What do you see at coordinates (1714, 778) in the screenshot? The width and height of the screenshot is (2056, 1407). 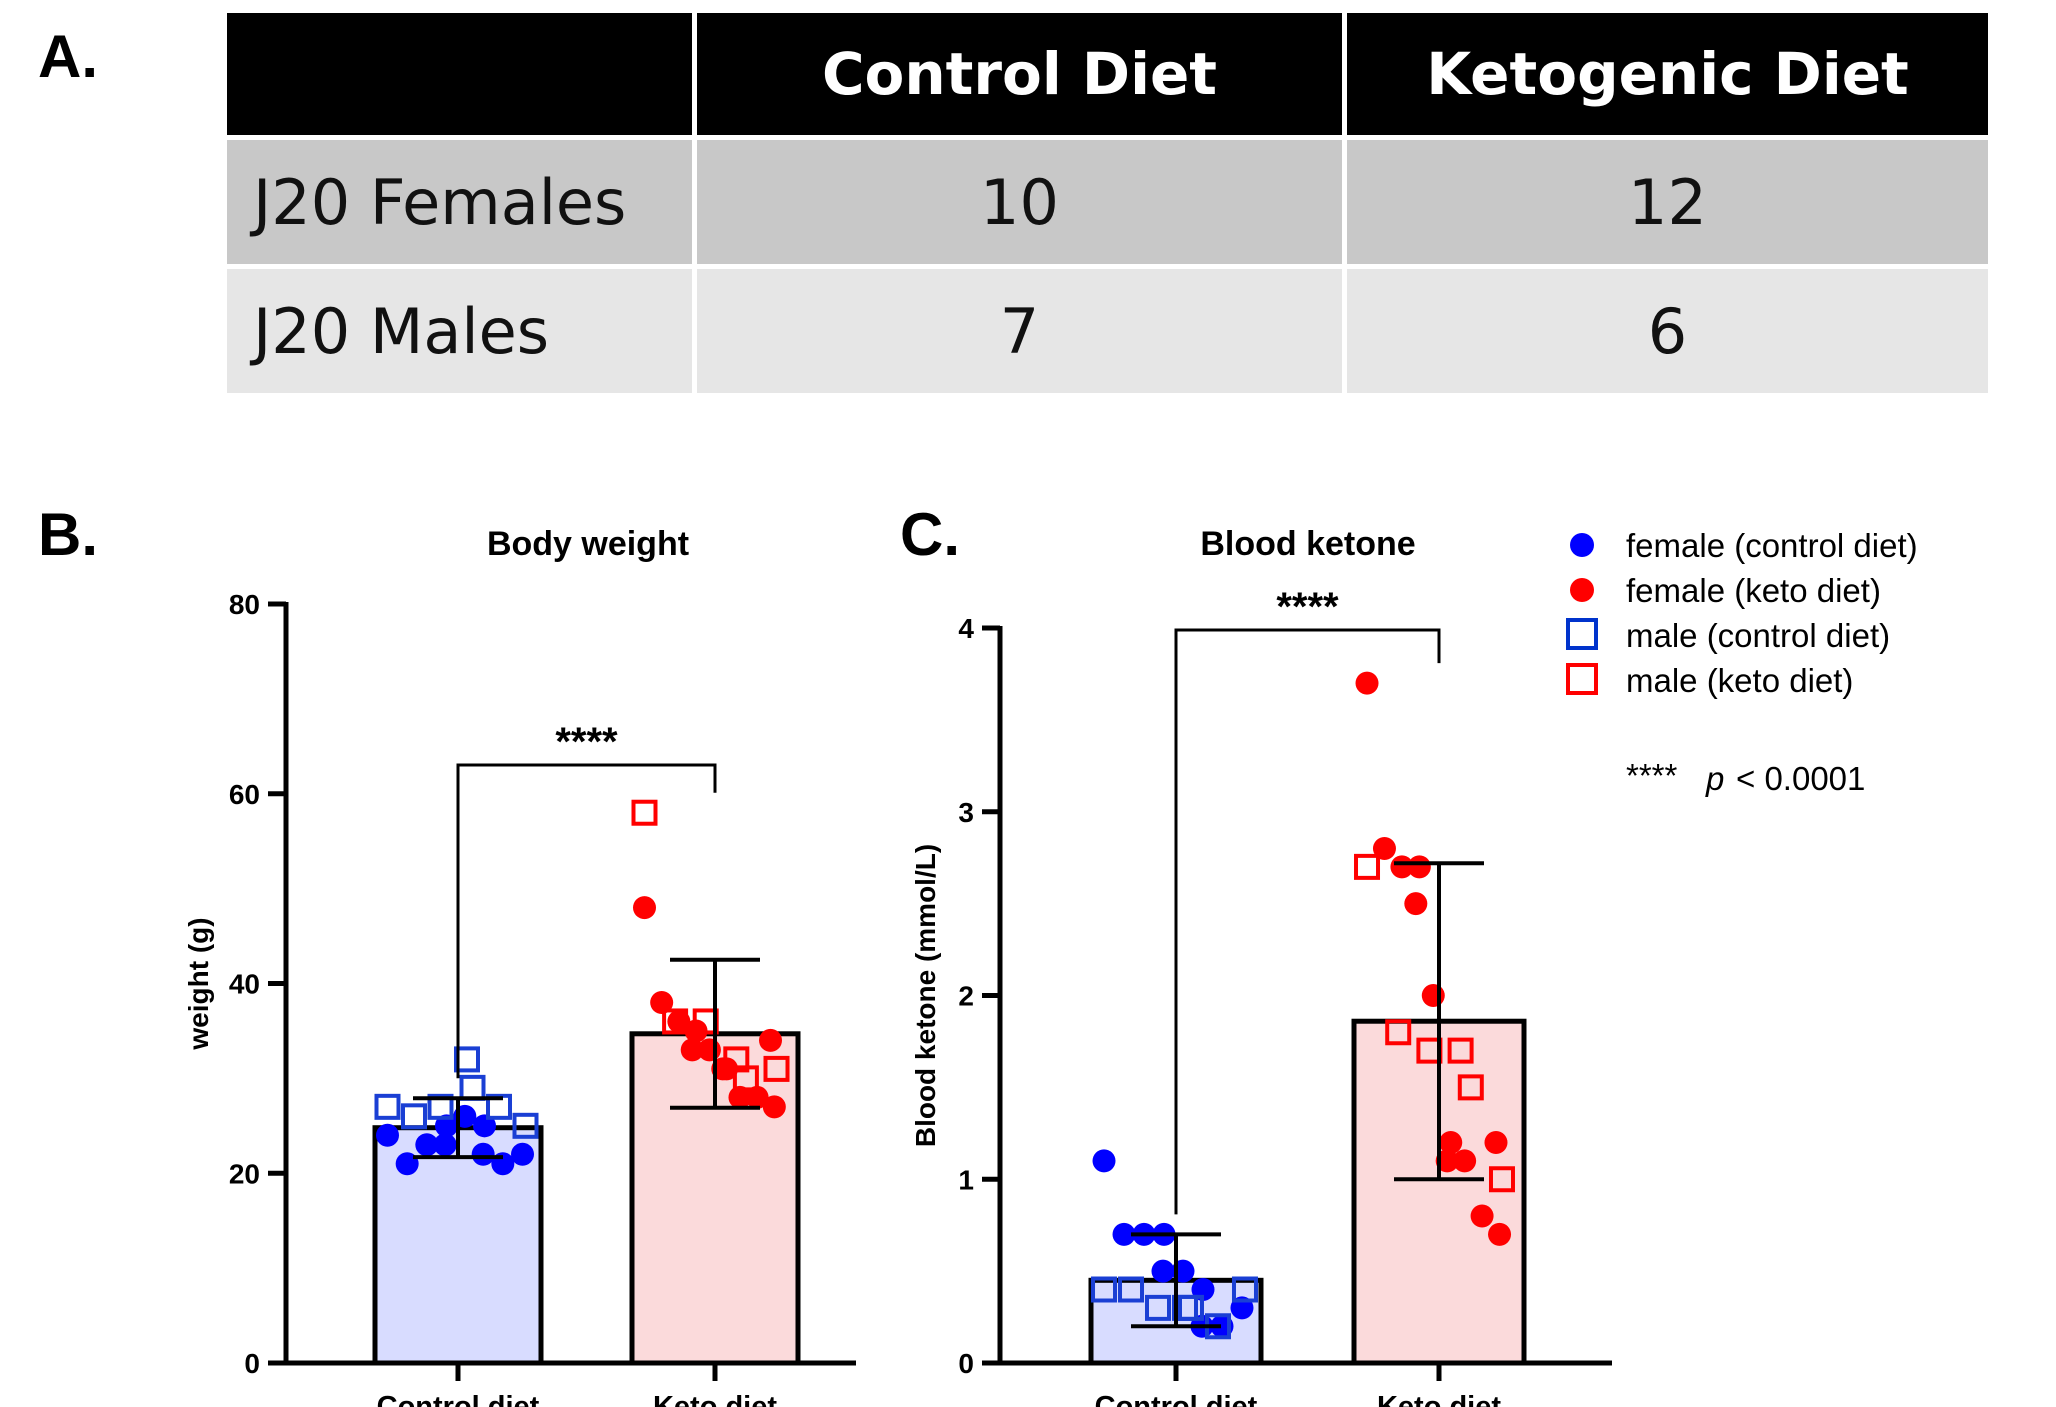 I see `legend-pvalue-p: p` at bounding box center [1714, 778].